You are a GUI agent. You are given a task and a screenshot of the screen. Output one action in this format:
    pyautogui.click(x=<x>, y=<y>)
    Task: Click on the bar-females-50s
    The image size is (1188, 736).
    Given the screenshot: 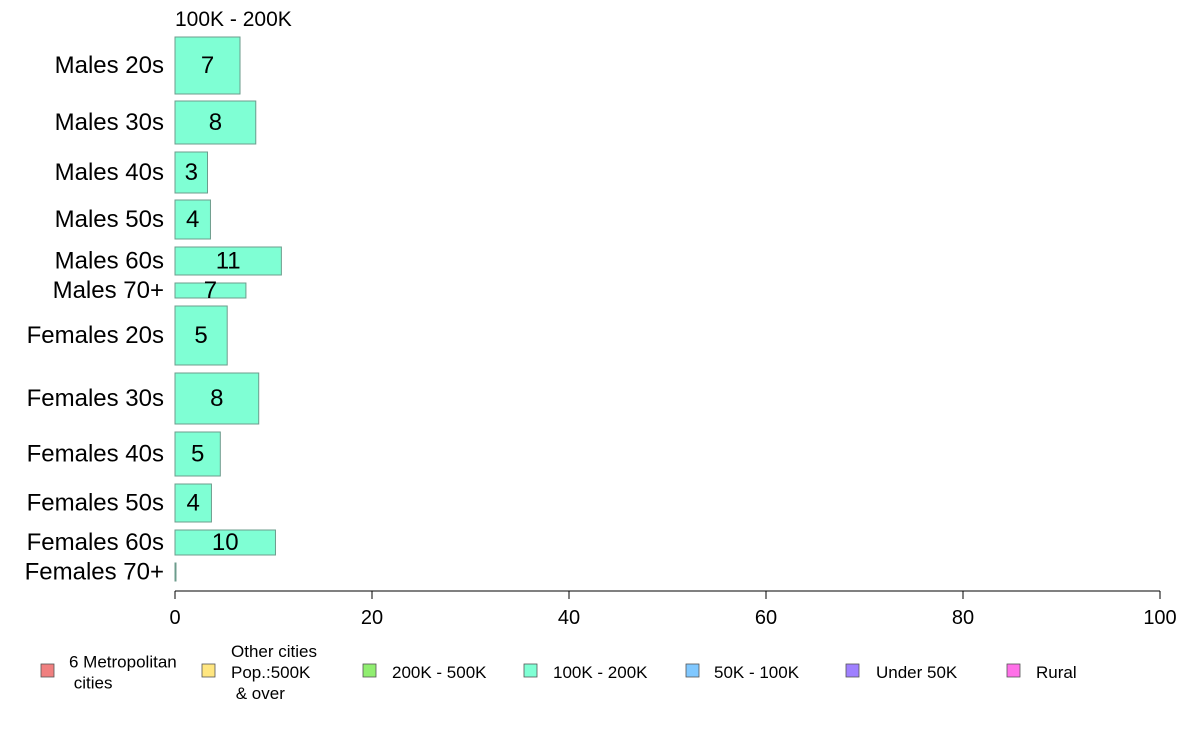 What is the action you would take?
    pyautogui.click(x=193, y=503)
    